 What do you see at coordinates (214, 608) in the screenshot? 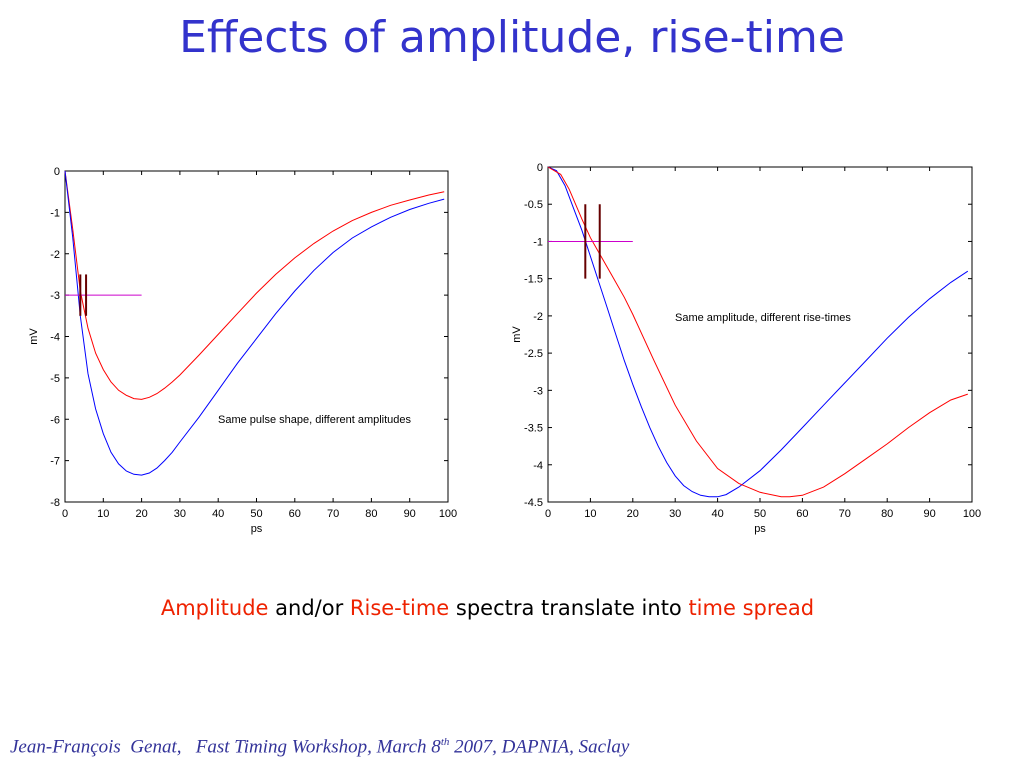
I see `caption-amplitude: Amplitude` at bounding box center [214, 608].